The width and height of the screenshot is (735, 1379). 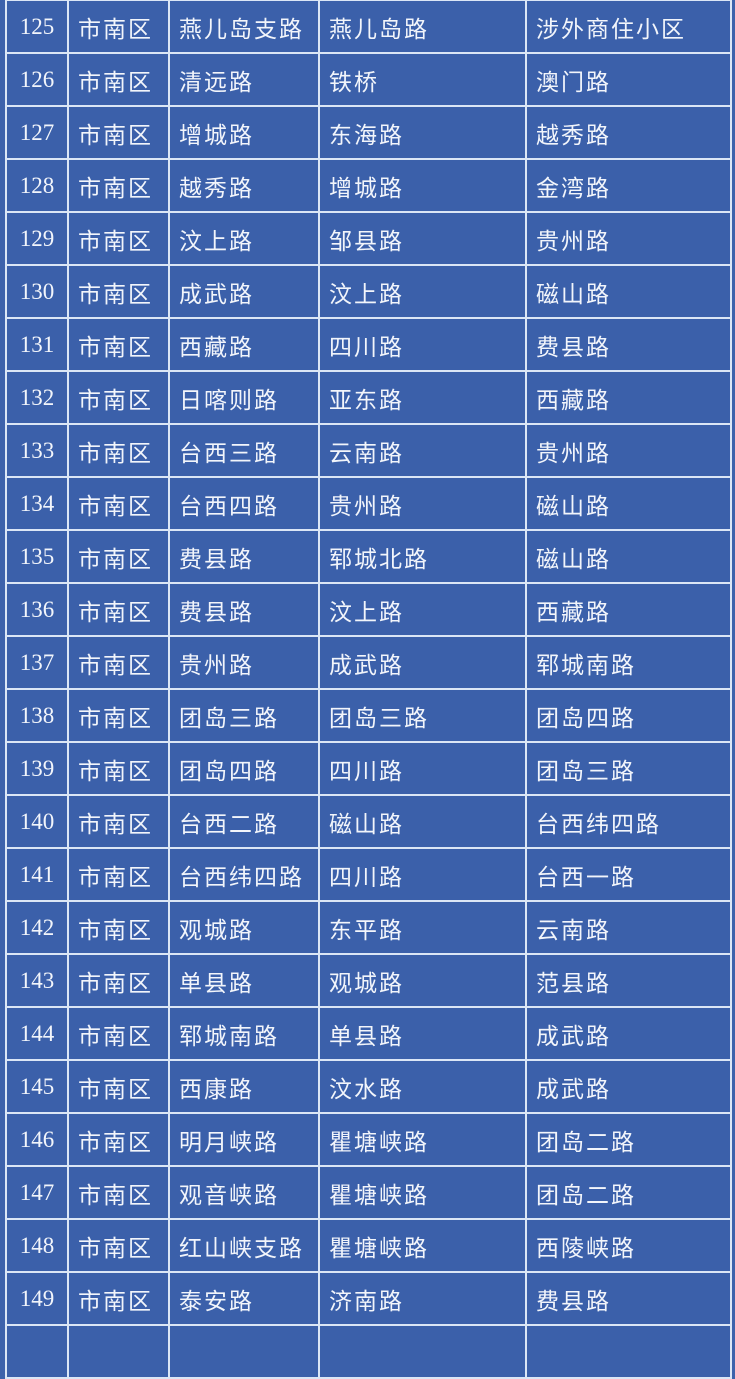 What do you see at coordinates (244, 768) in the screenshot?
I see `road-name-cell: 团岛四路` at bounding box center [244, 768].